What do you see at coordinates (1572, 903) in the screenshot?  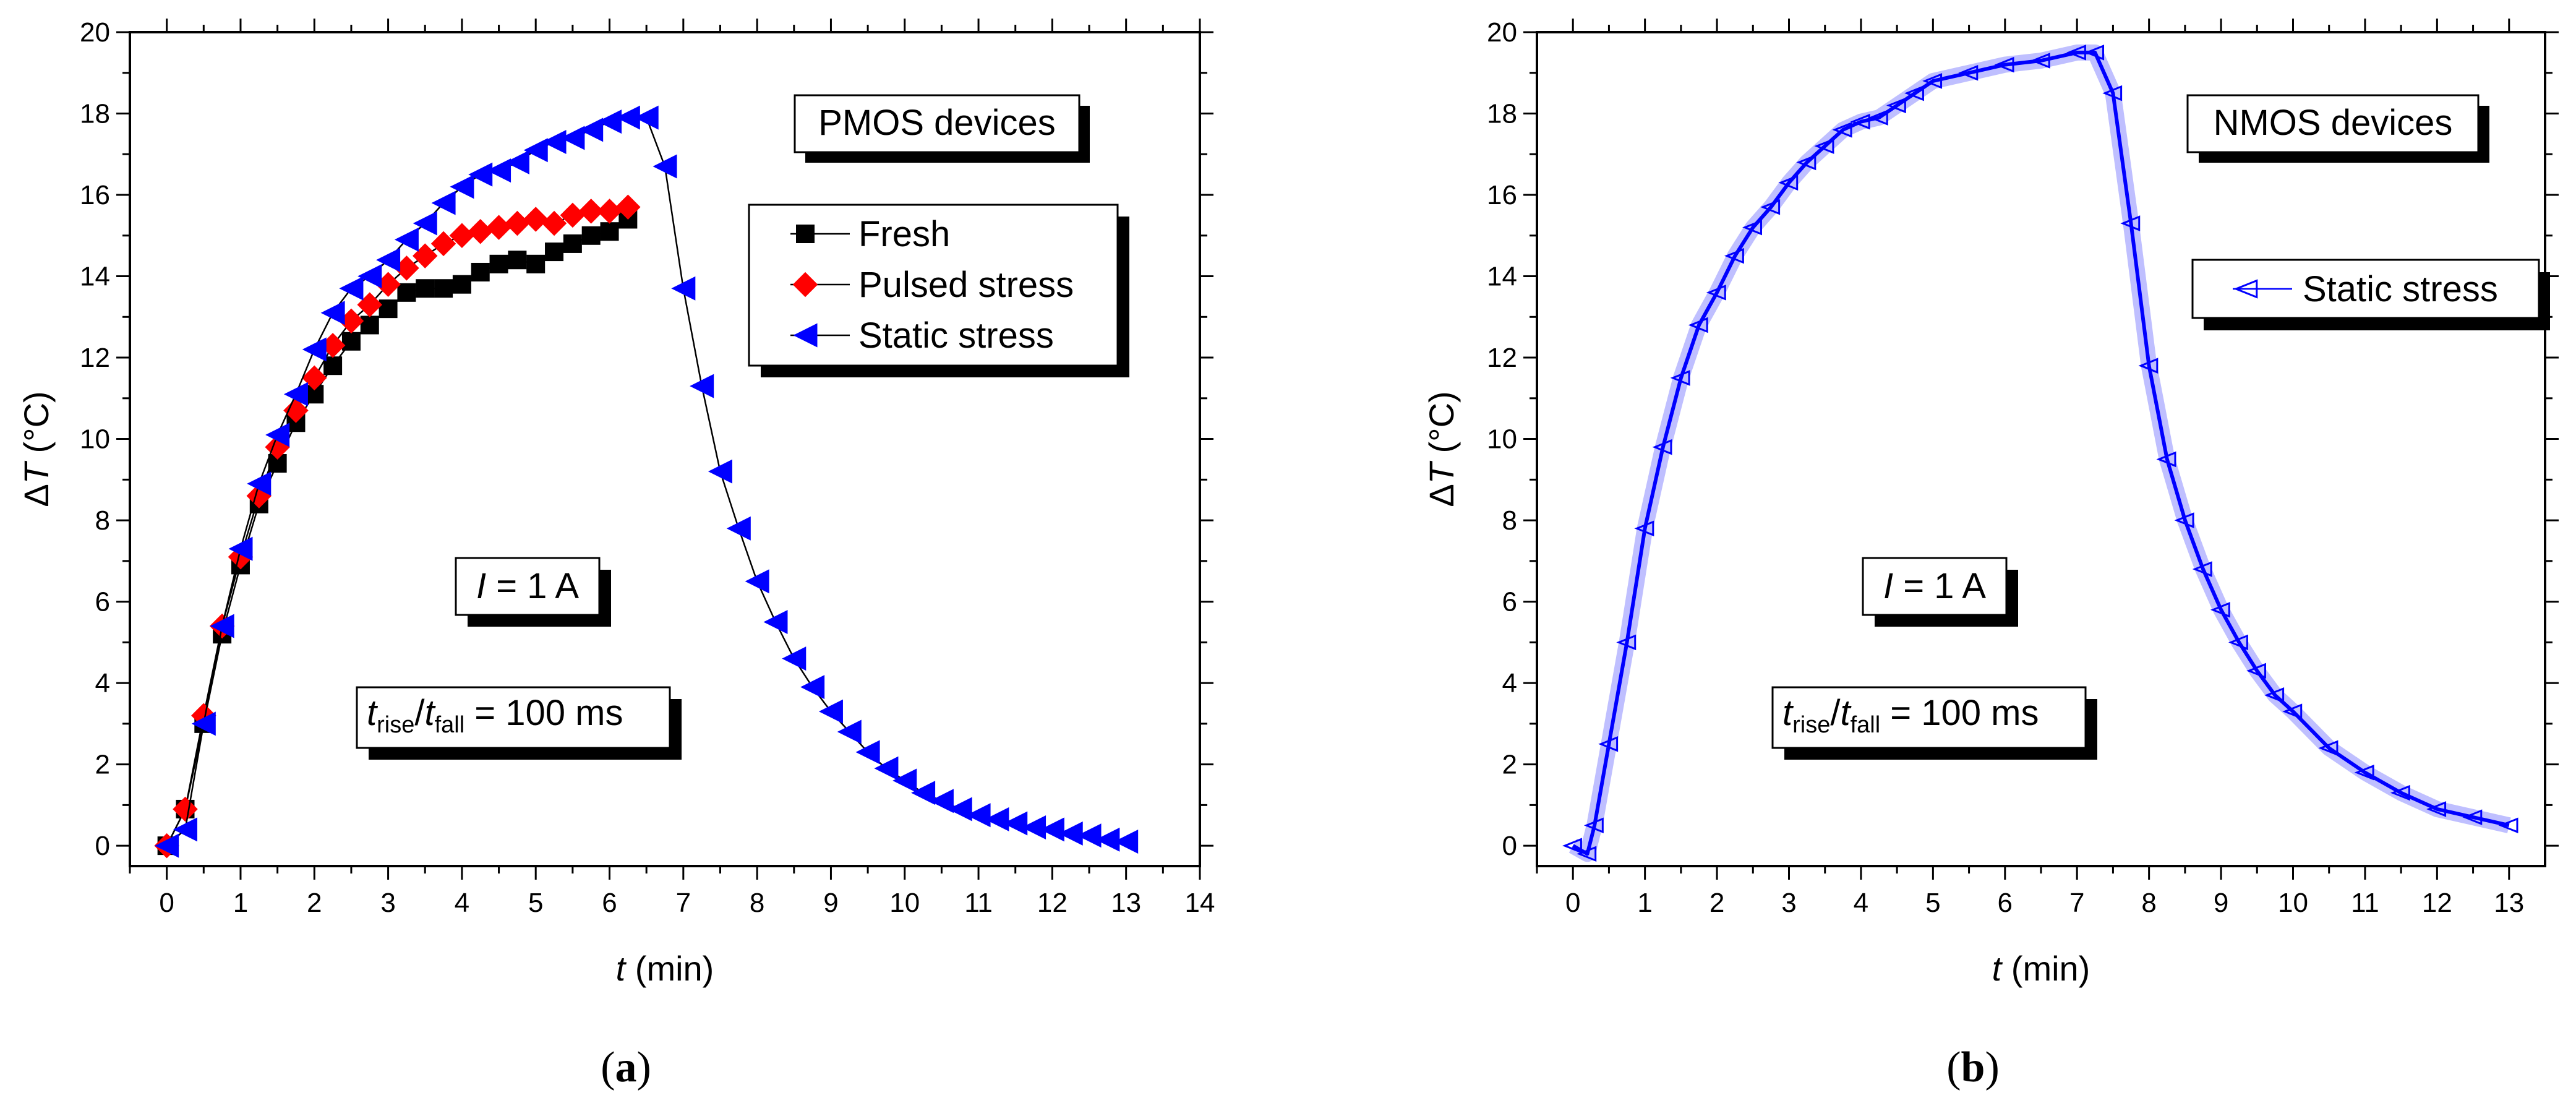 I see `x-tick-label: 0` at bounding box center [1572, 903].